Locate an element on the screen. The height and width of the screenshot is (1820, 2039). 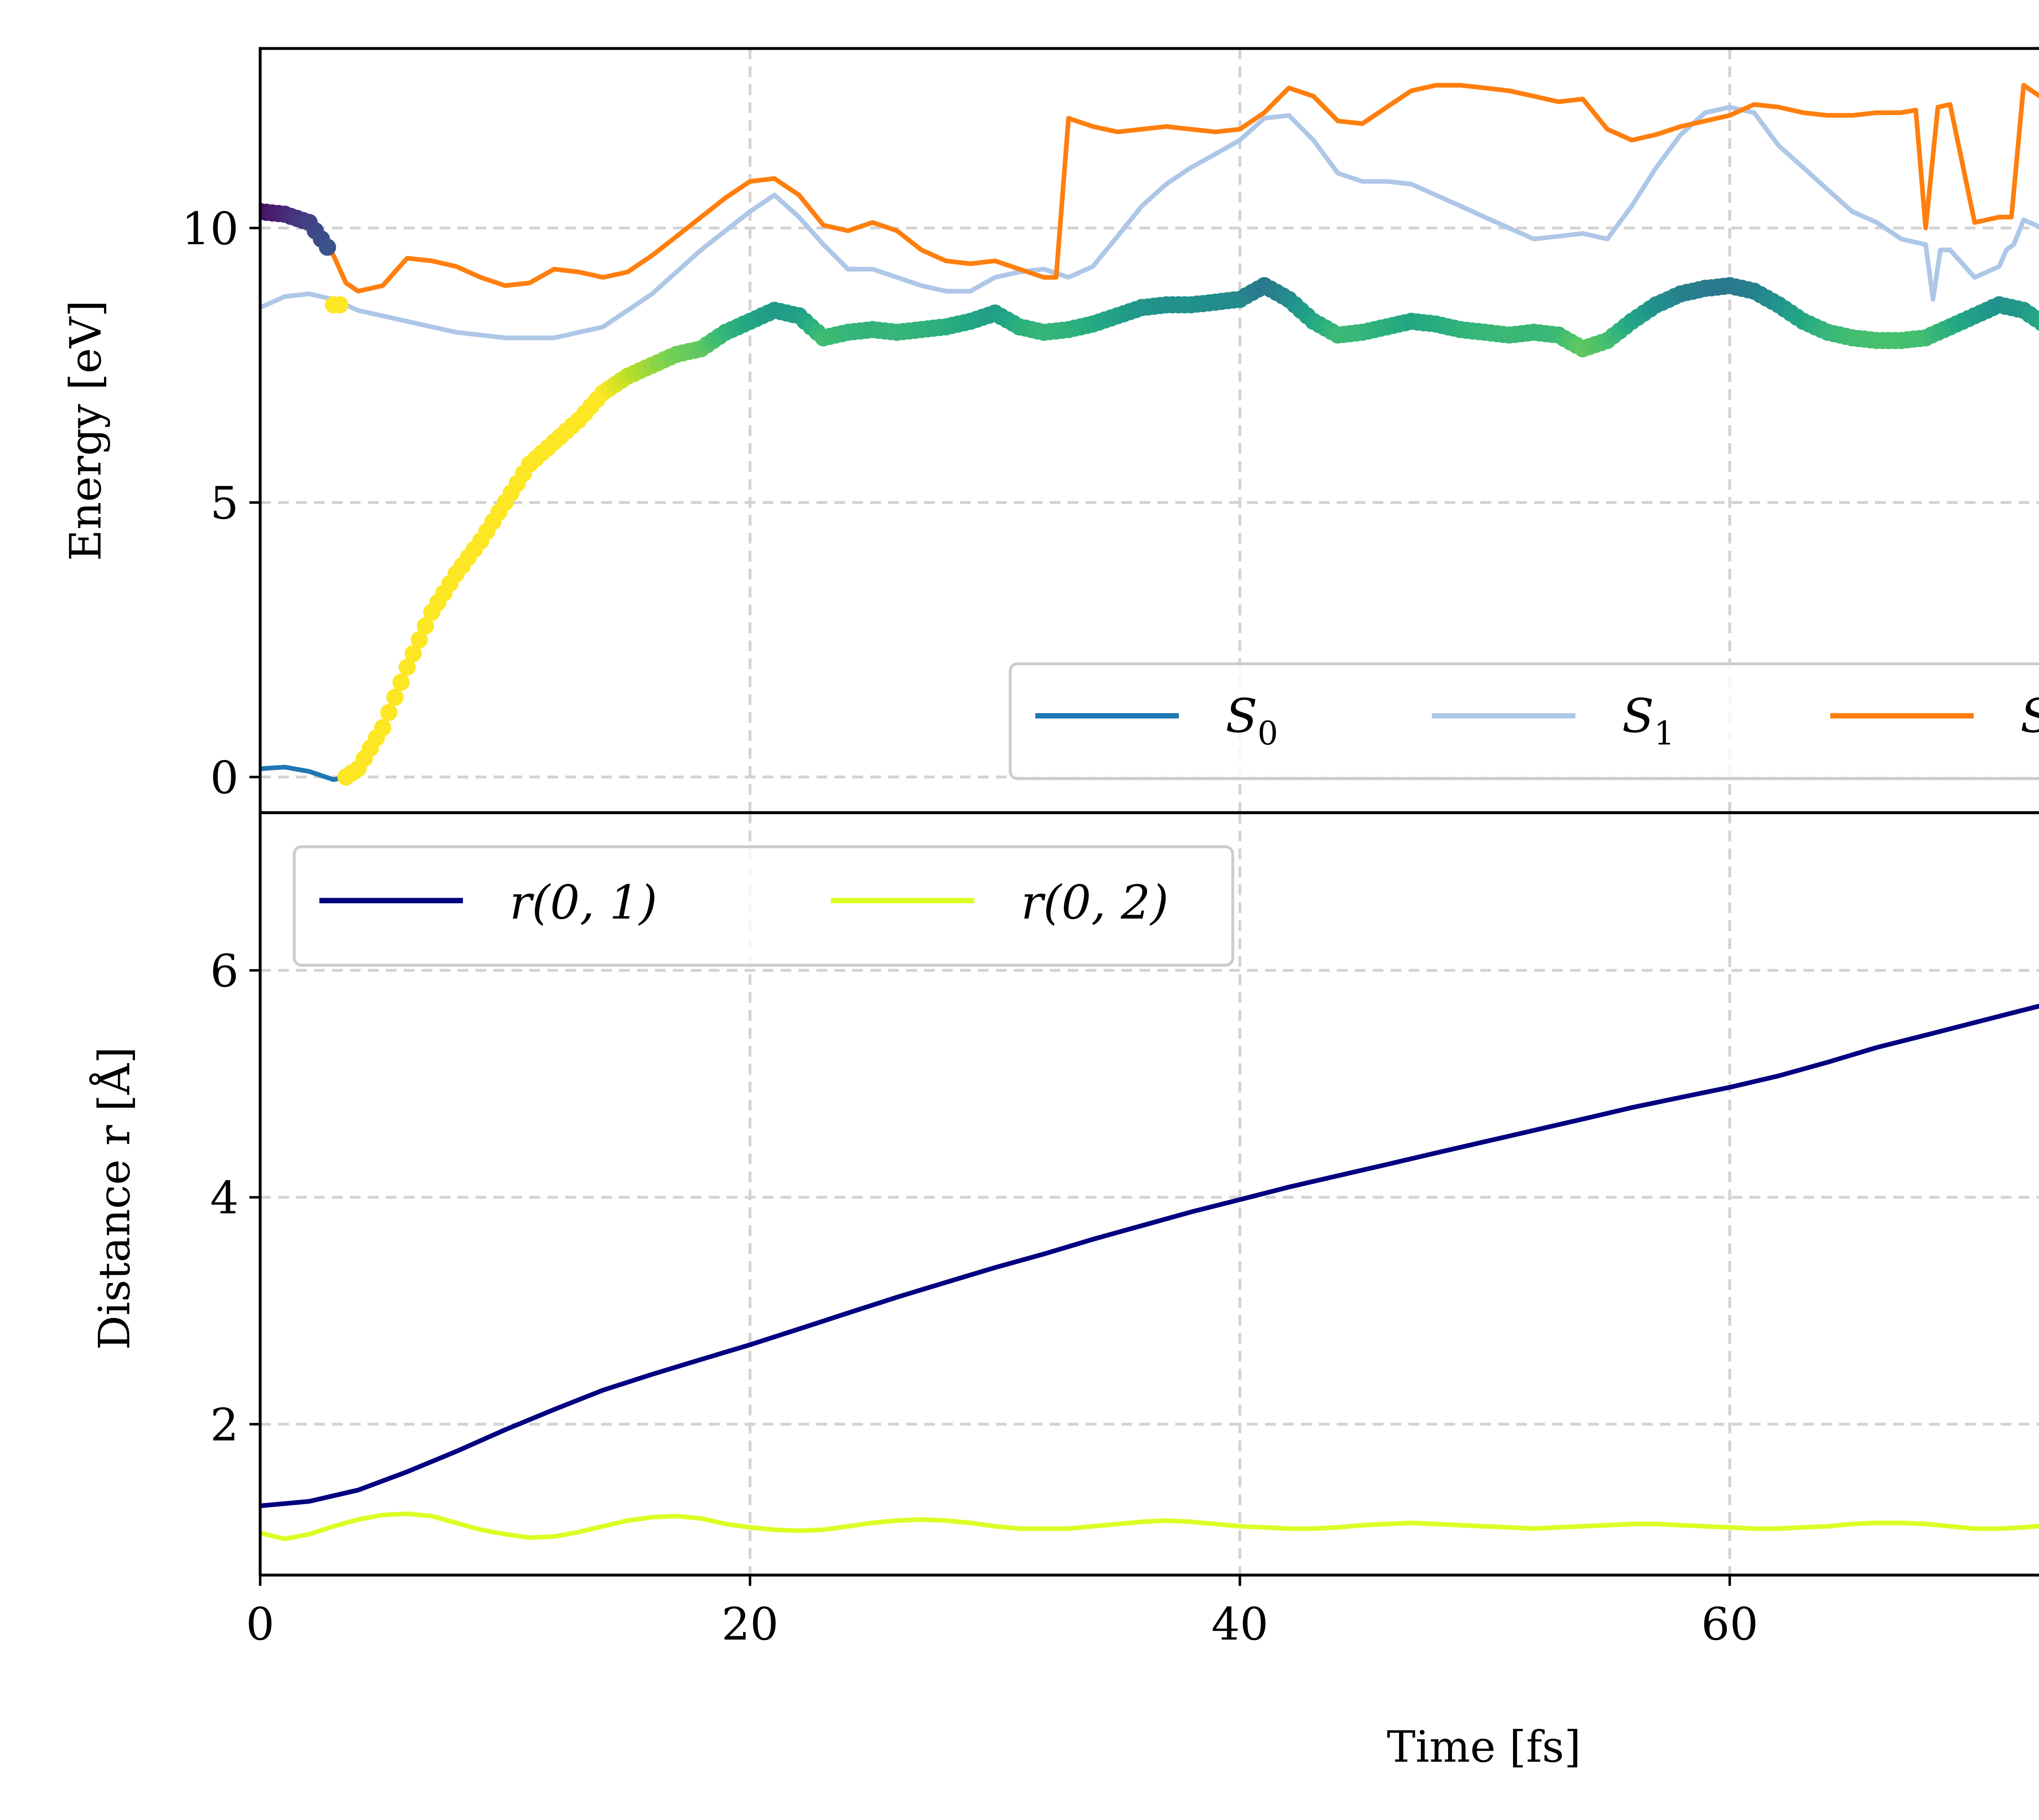
x-tick-label: 40 is located at coordinates (1239, 1624).